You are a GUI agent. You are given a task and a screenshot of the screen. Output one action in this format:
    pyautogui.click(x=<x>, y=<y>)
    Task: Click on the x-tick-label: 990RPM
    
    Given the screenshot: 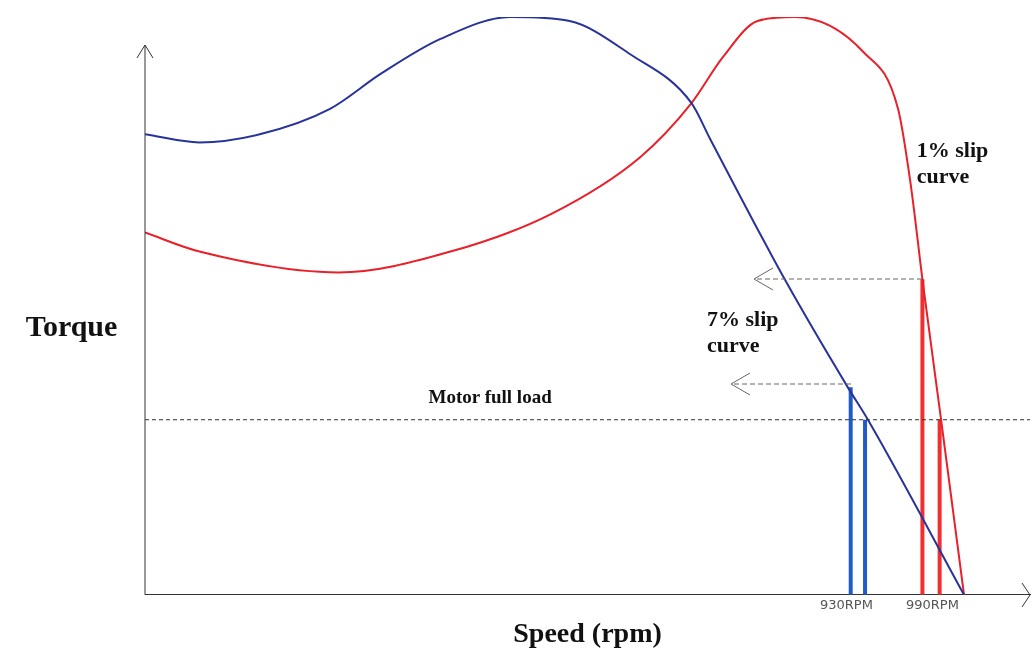 What is the action you would take?
    pyautogui.click(x=932, y=604)
    